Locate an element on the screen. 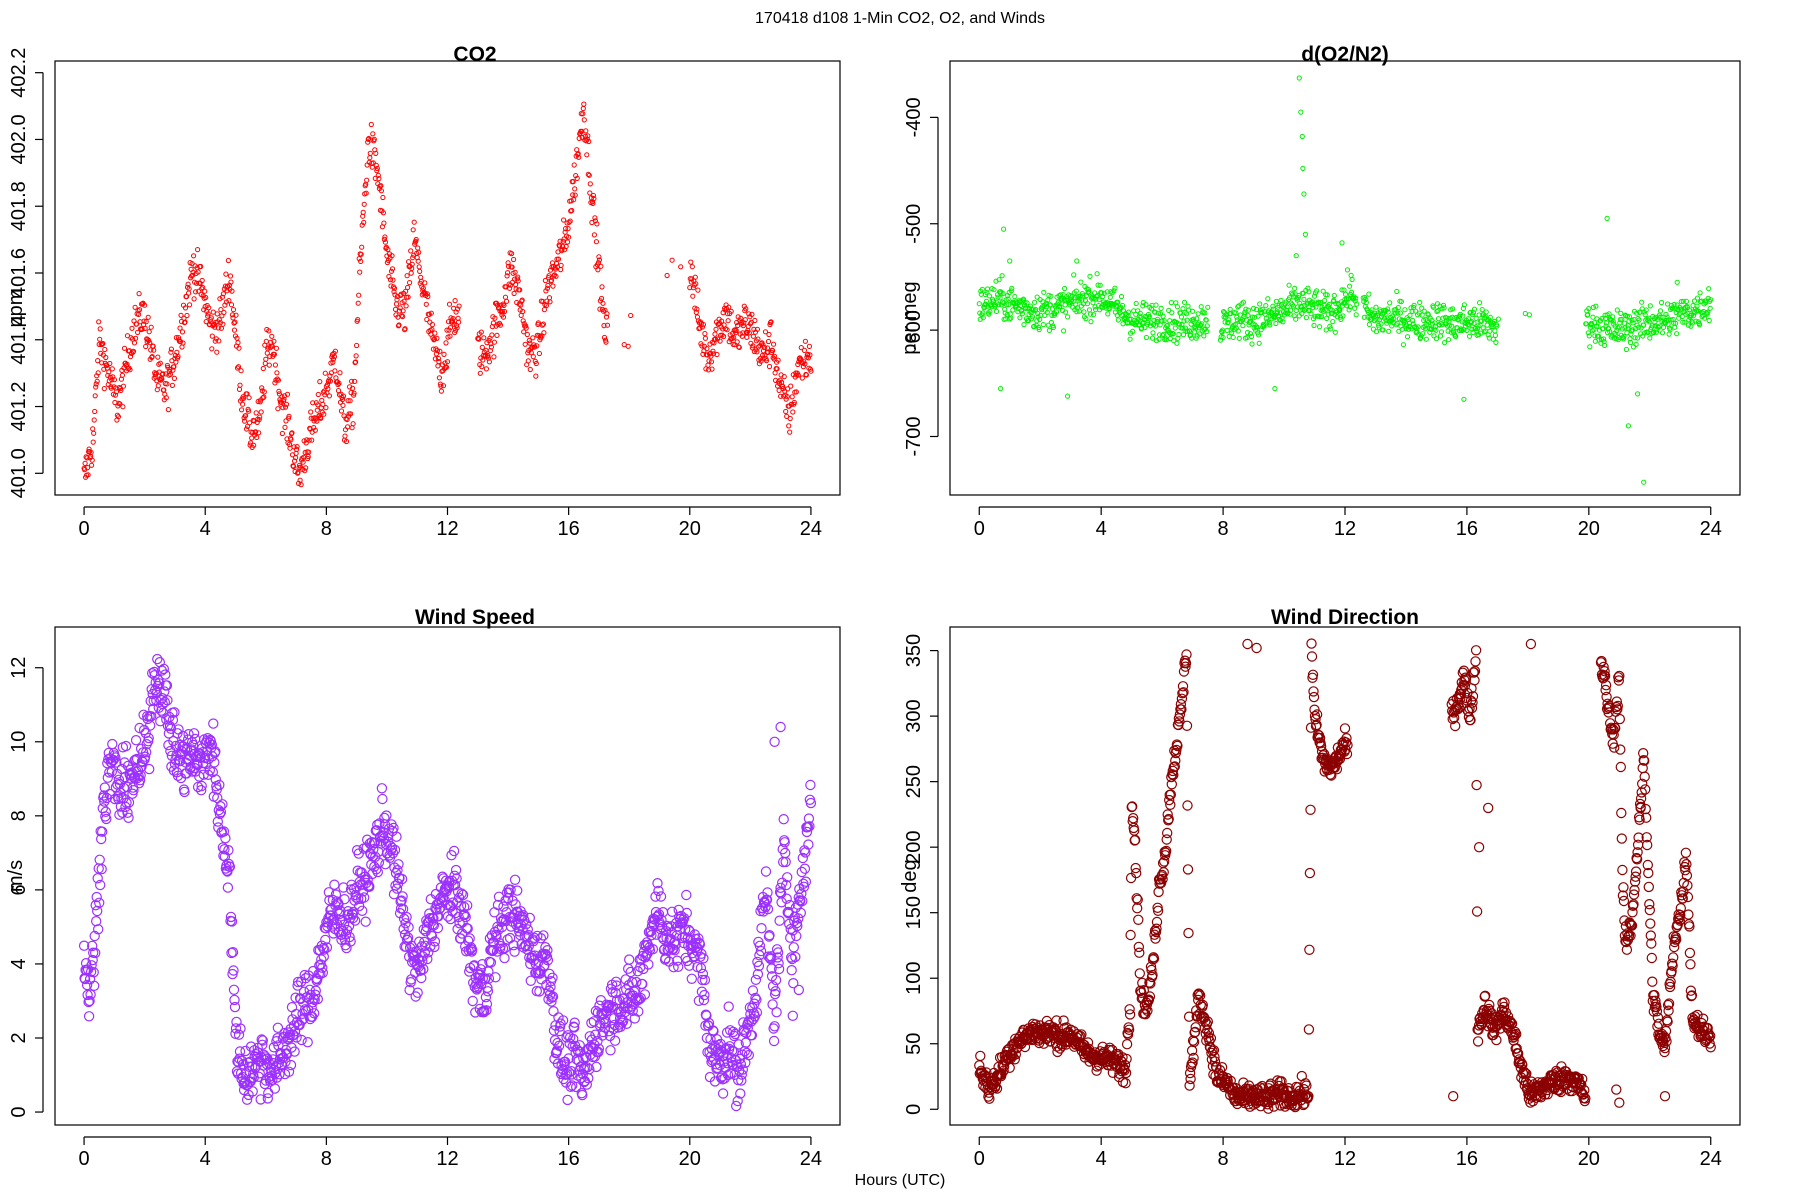  co2-title: CO2 is located at coordinates (474, 54).